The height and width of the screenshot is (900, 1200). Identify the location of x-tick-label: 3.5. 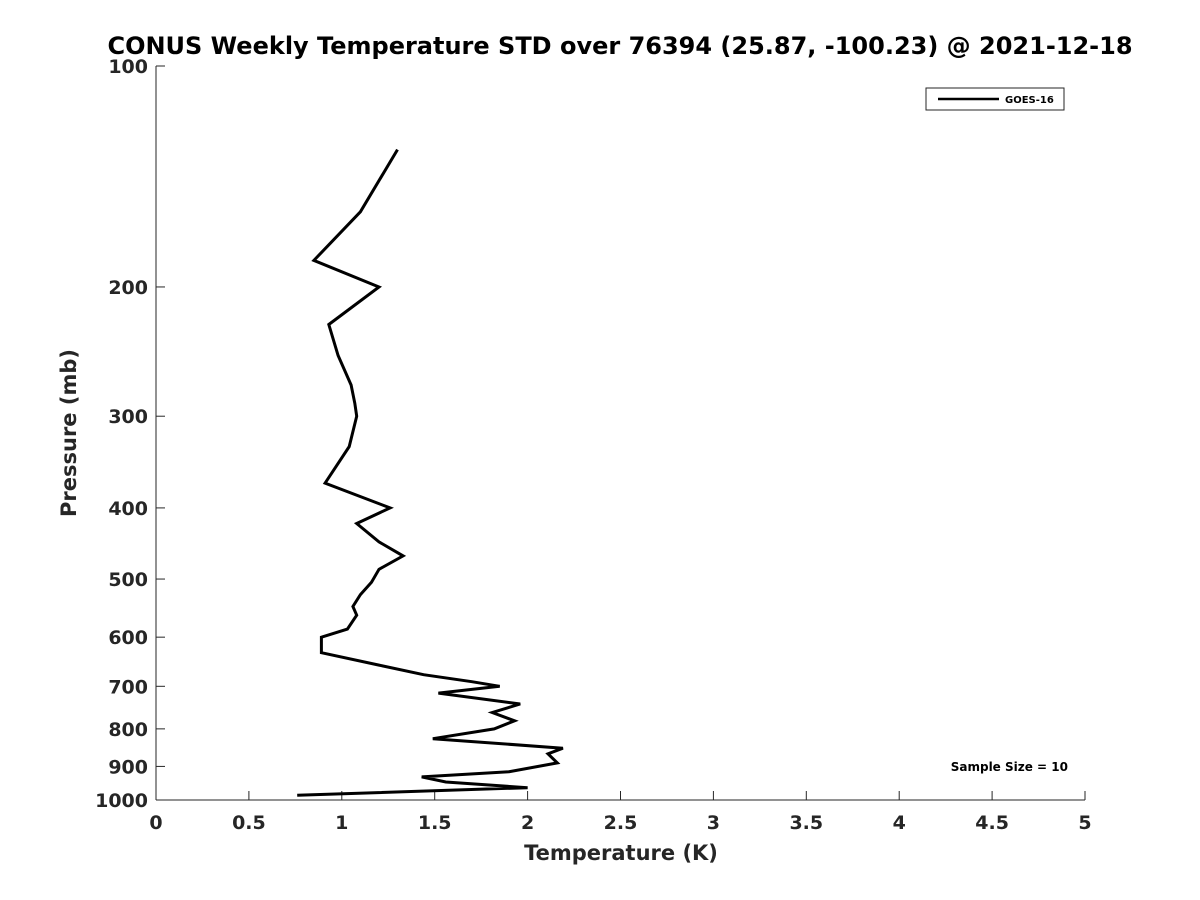
(806, 823).